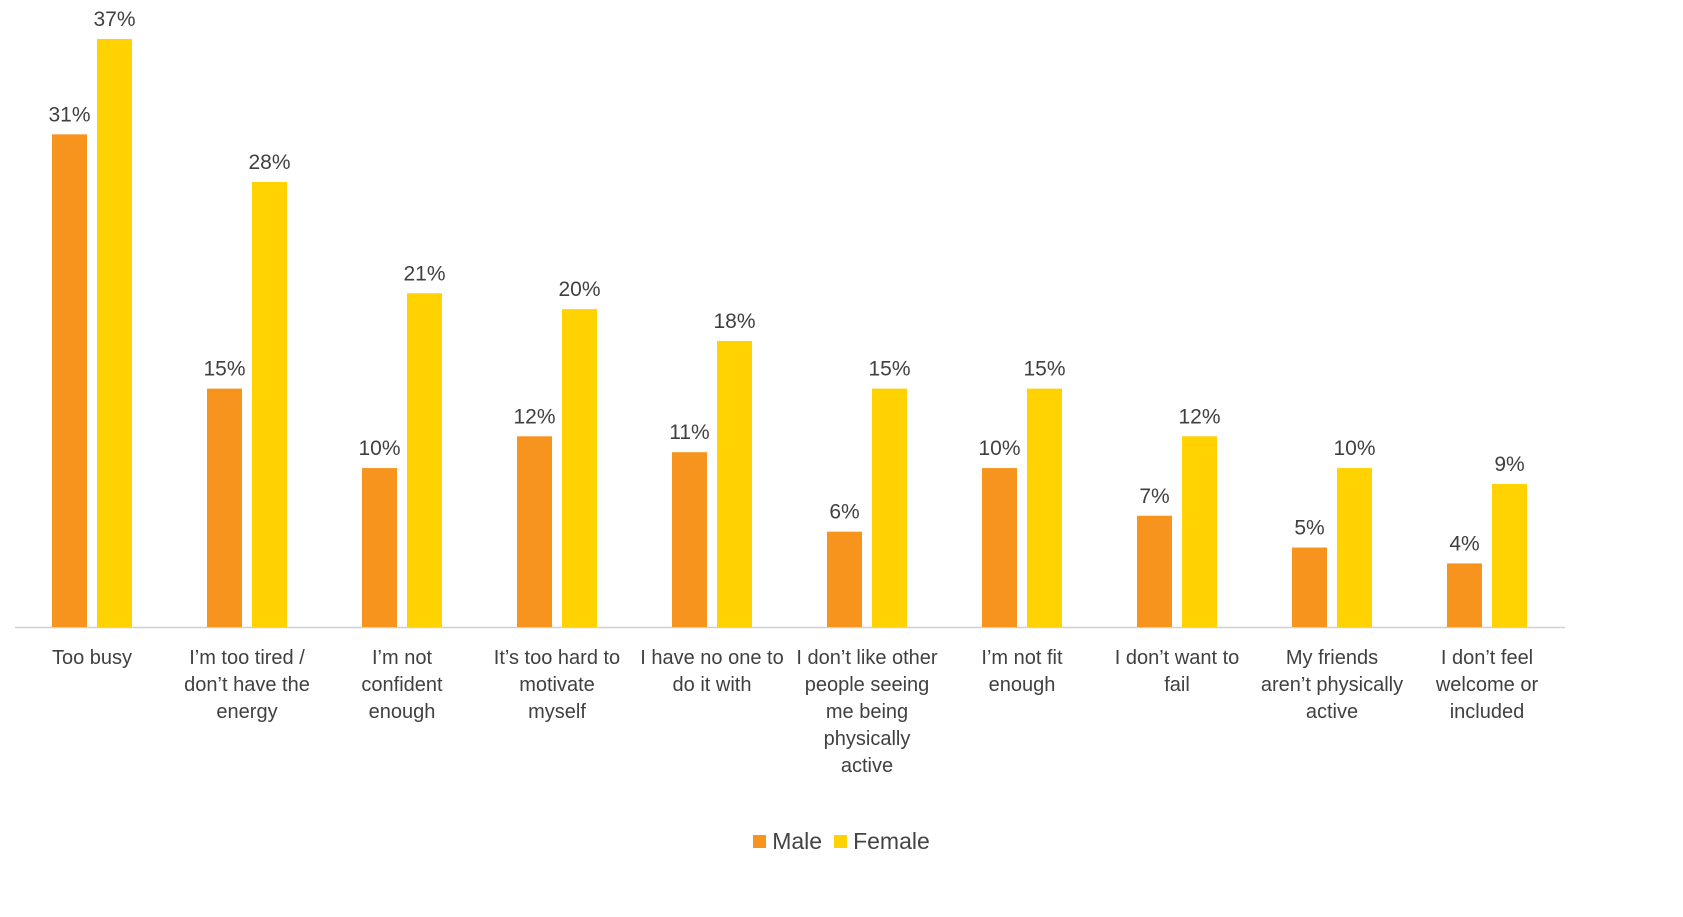 The width and height of the screenshot is (1683, 917). What do you see at coordinates (224, 369) in the screenshot?
I see `data-label-male: 15%` at bounding box center [224, 369].